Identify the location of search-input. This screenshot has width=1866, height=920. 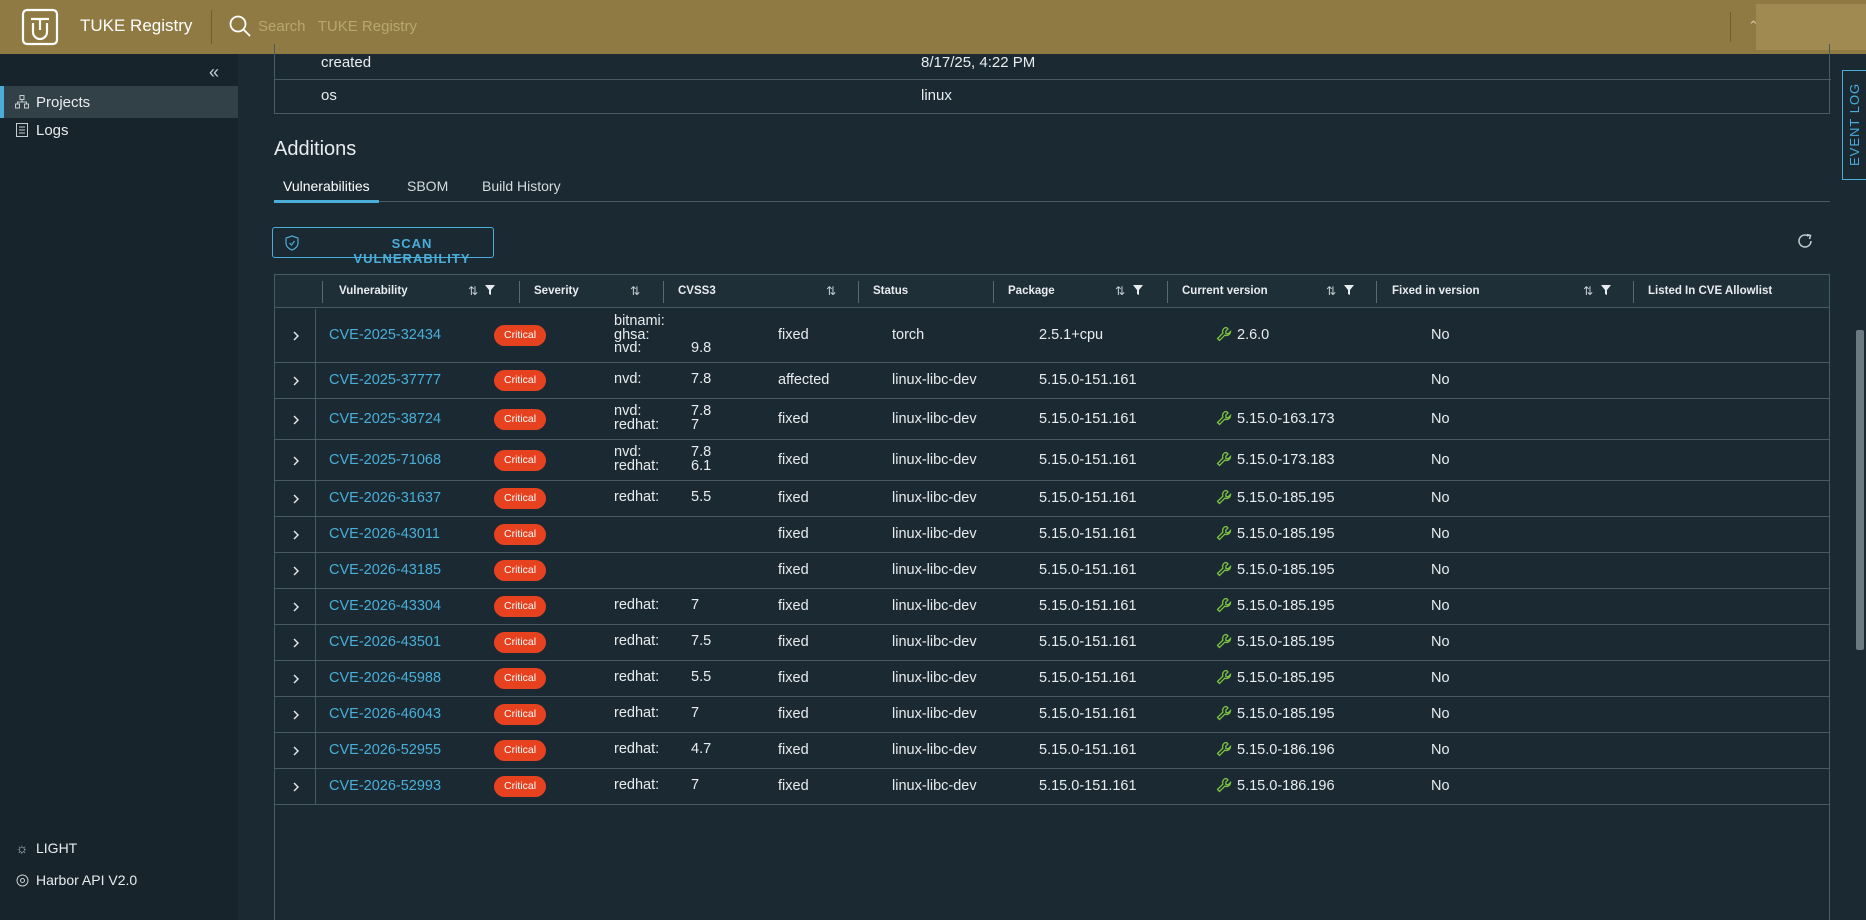
(423, 26).